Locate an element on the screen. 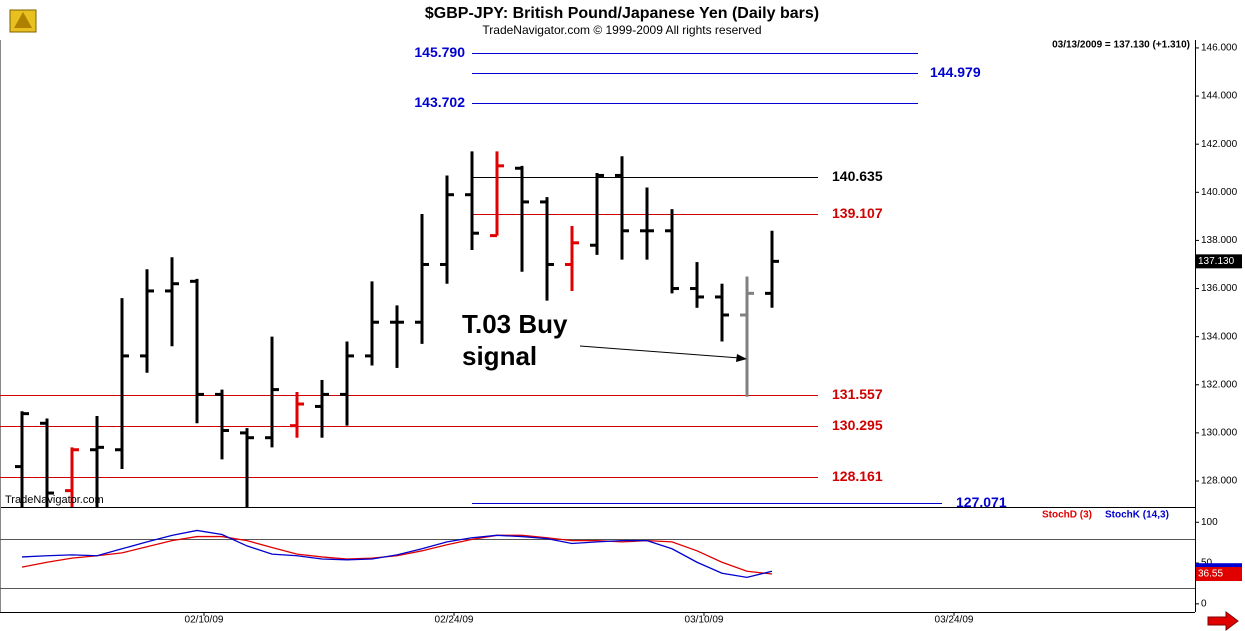 The height and width of the screenshot is (631, 1245). y-tick-label: 140.000 is located at coordinates (1219, 192).